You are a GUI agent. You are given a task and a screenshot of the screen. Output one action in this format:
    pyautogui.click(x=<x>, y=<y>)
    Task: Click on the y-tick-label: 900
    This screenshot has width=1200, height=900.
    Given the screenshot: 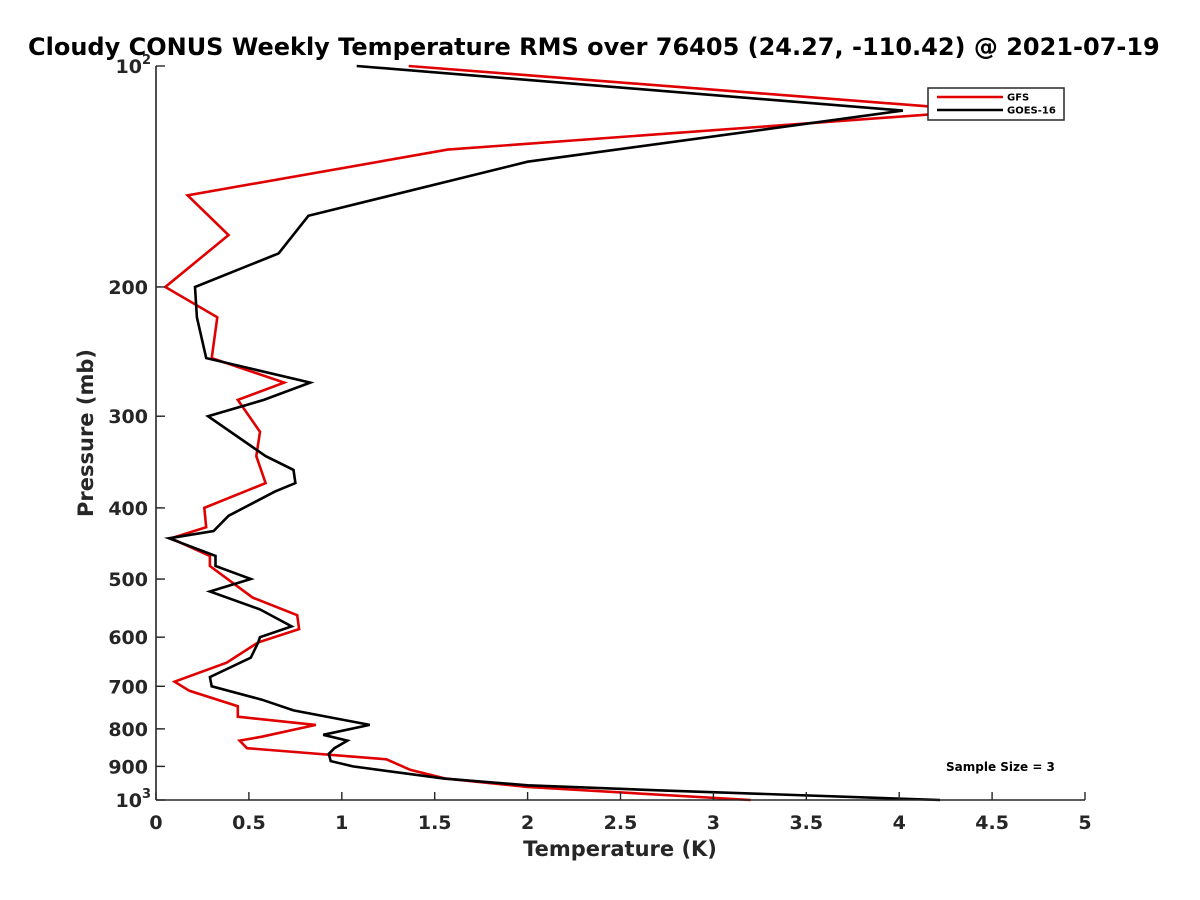 What is the action you would take?
    pyautogui.click(x=128, y=767)
    